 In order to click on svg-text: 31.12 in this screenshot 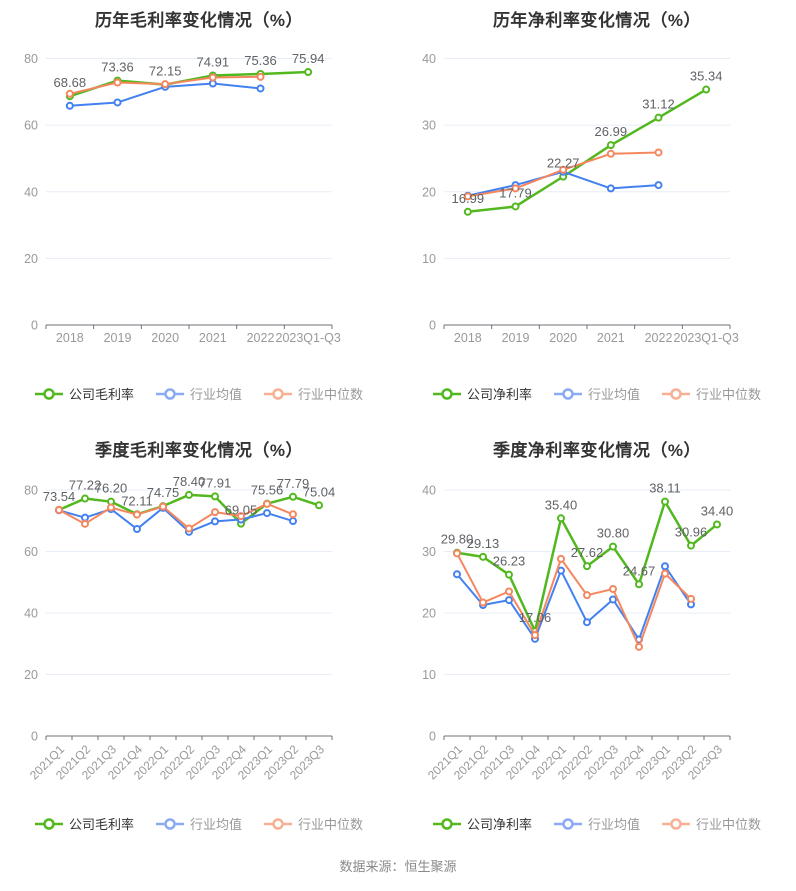, I will do `click(658, 104)`.